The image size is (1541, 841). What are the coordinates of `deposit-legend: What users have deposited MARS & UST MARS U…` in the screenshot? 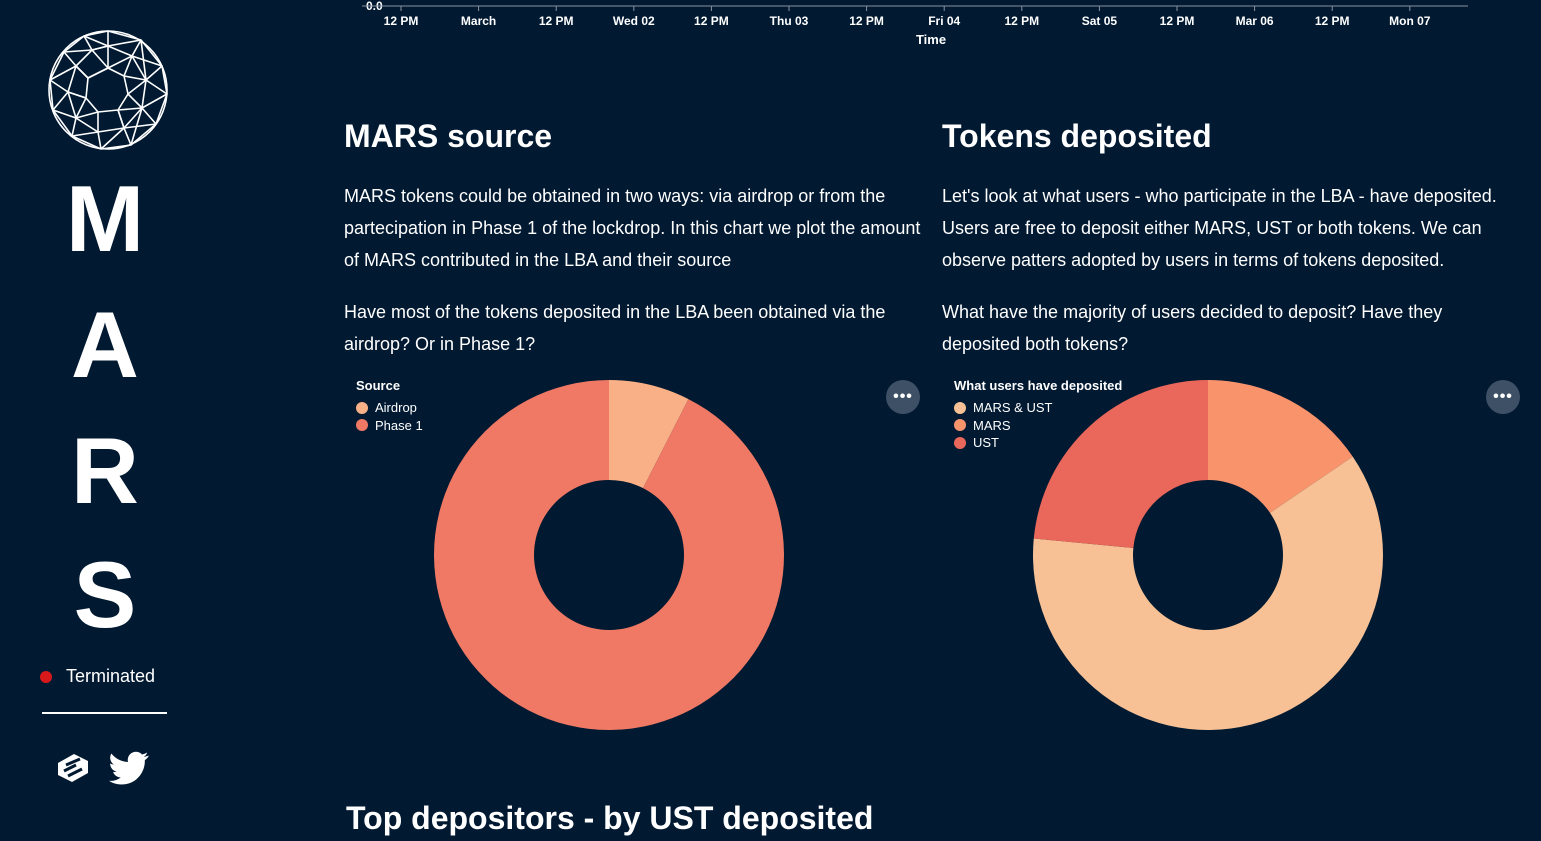 It's located at (1038, 415).